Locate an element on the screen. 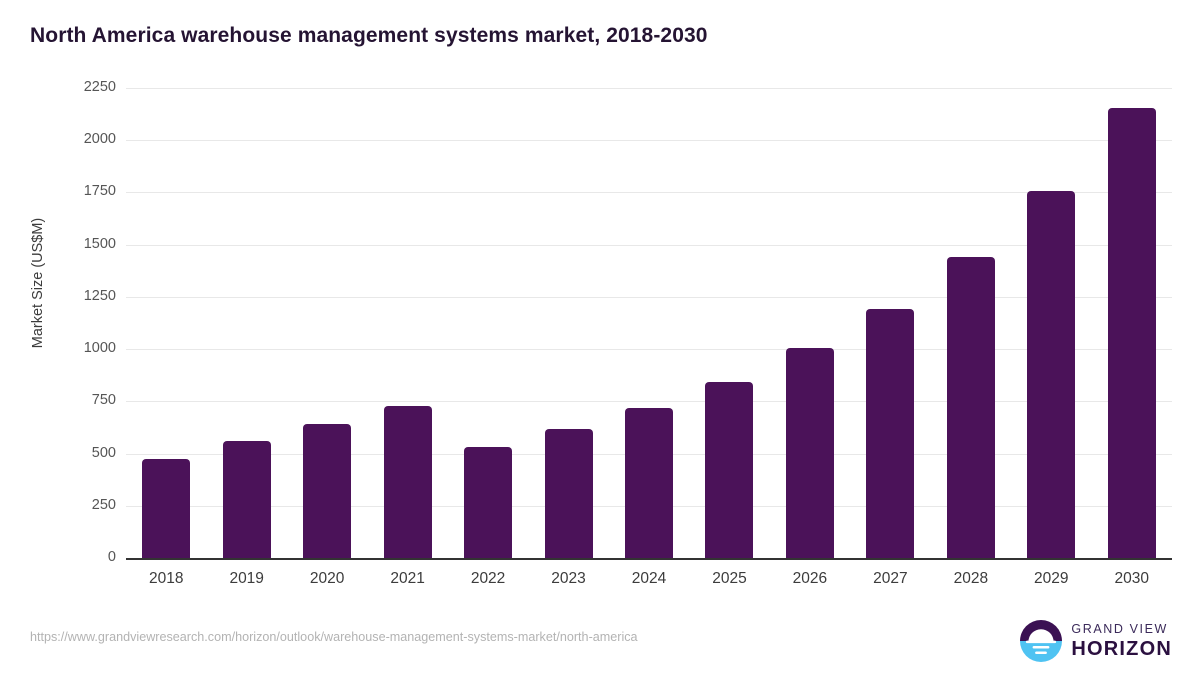 The width and height of the screenshot is (1200, 675). logo-text: GRAND VIEW HORIZON is located at coordinates (1121, 641).